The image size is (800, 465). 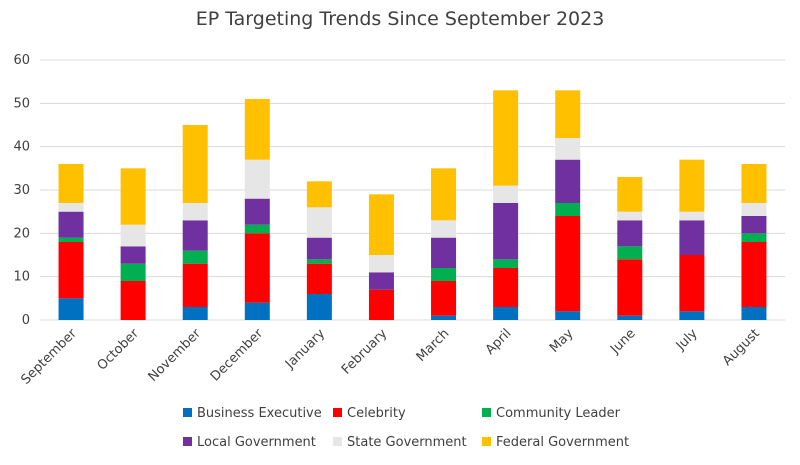 I want to click on legend-label: Local Government, so click(x=256, y=442).